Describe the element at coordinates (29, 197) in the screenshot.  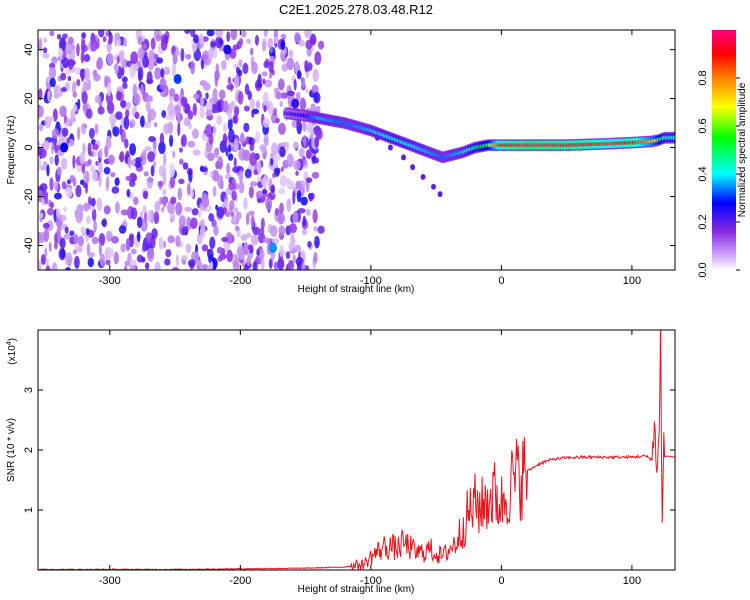
I see `spectrogram-y-tick-label: -20` at that location.